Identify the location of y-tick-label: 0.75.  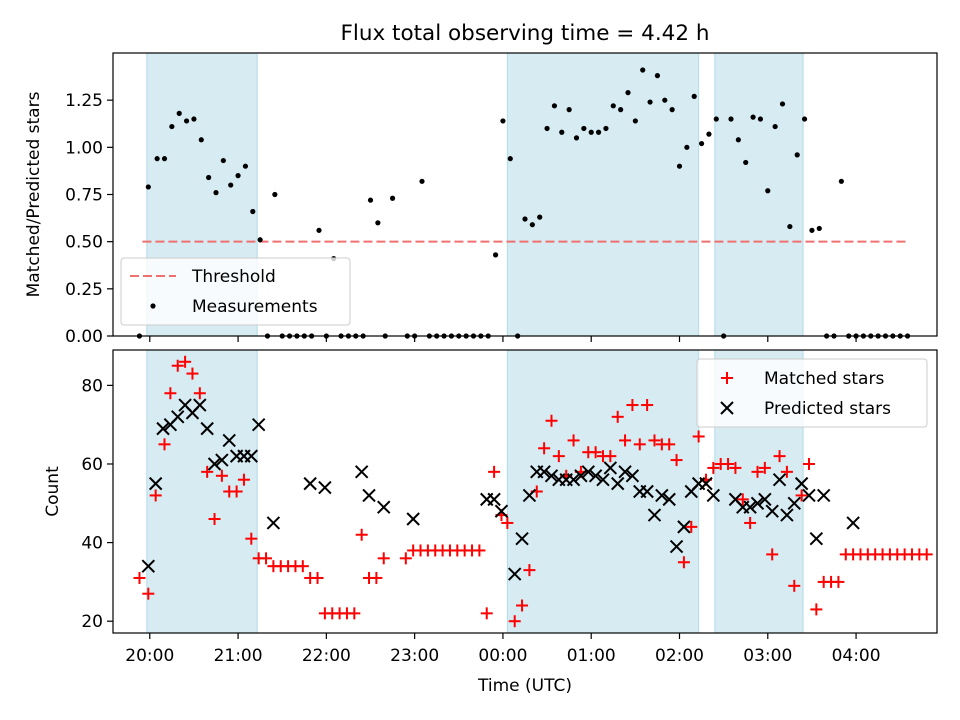
(84, 196).